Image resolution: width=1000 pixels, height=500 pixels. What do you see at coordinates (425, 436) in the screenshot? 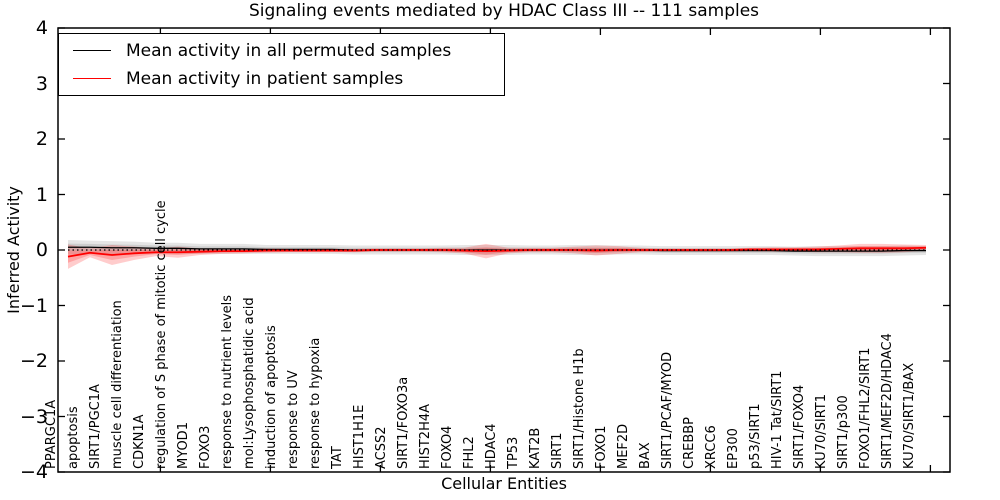
I see `x-tick-label: HIST2H4A` at bounding box center [425, 436].